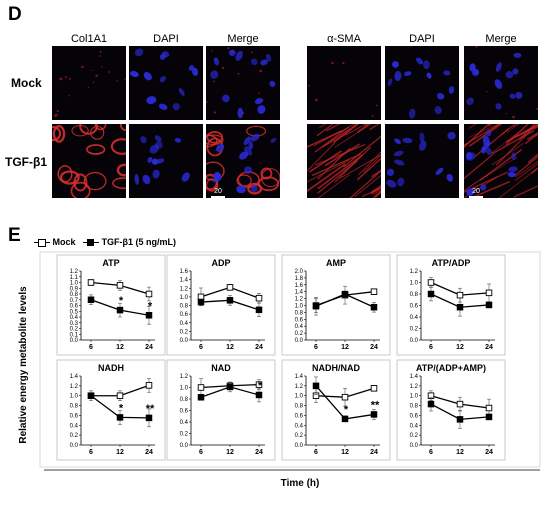 Image resolution: width=550 pixels, height=517 pixels. Describe the element at coordinates (344, 39) in the screenshot. I see `col-label-asma: α-SMA` at that location.